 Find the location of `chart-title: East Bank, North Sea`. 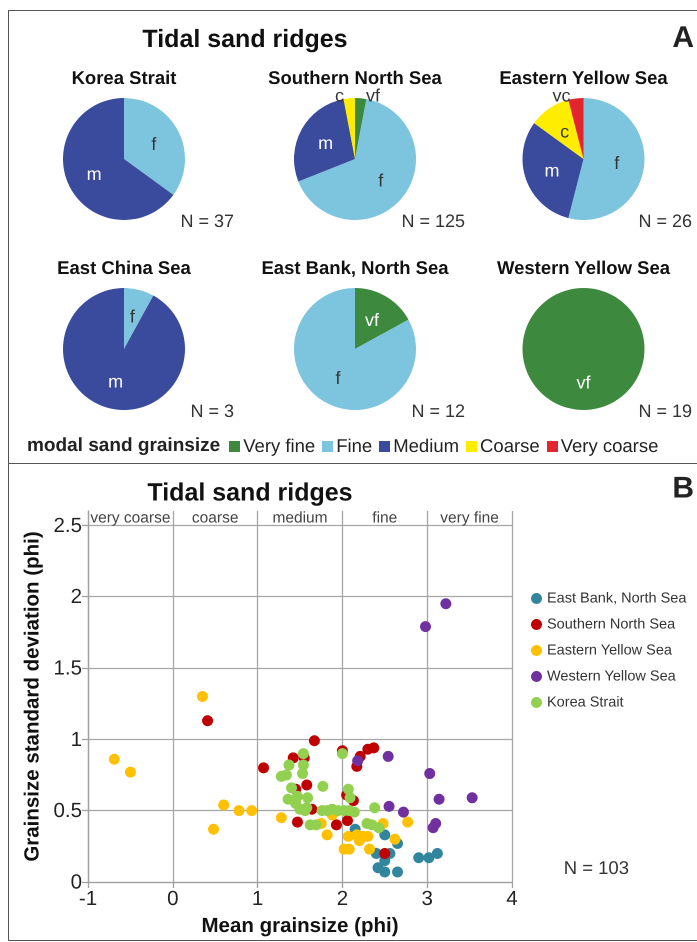

chart-title: East Bank, North Sea is located at coordinates (354, 267).